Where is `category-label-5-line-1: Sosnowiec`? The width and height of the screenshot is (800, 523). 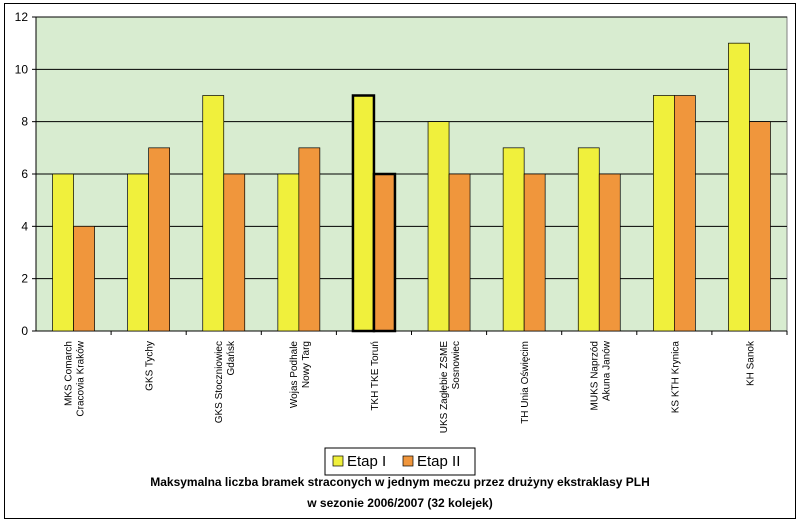
category-label-5-line-1: Sosnowiec is located at coordinates (456, 365).